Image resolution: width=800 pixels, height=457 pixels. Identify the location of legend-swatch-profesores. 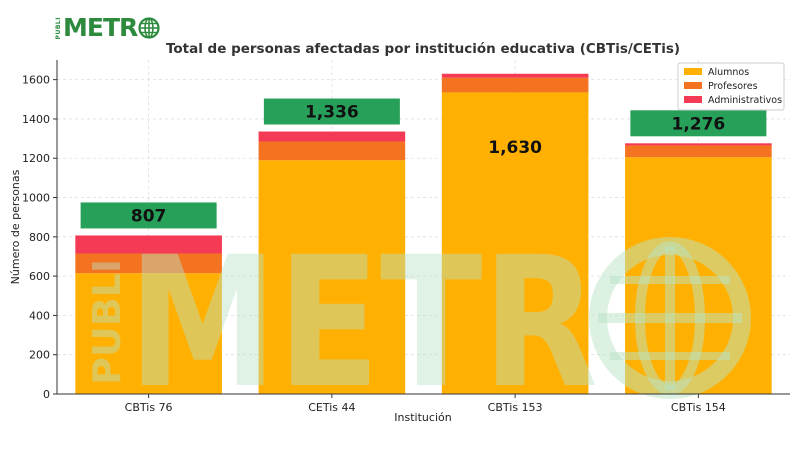
(693, 85).